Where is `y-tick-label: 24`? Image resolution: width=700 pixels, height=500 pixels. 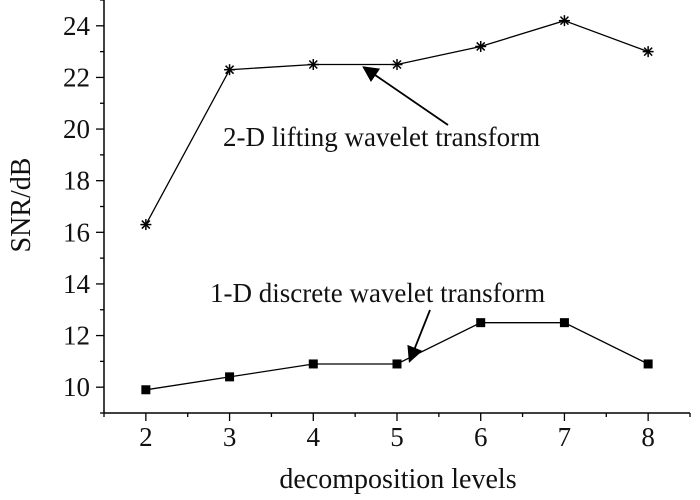 y-tick-label: 24 is located at coordinates (77, 26).